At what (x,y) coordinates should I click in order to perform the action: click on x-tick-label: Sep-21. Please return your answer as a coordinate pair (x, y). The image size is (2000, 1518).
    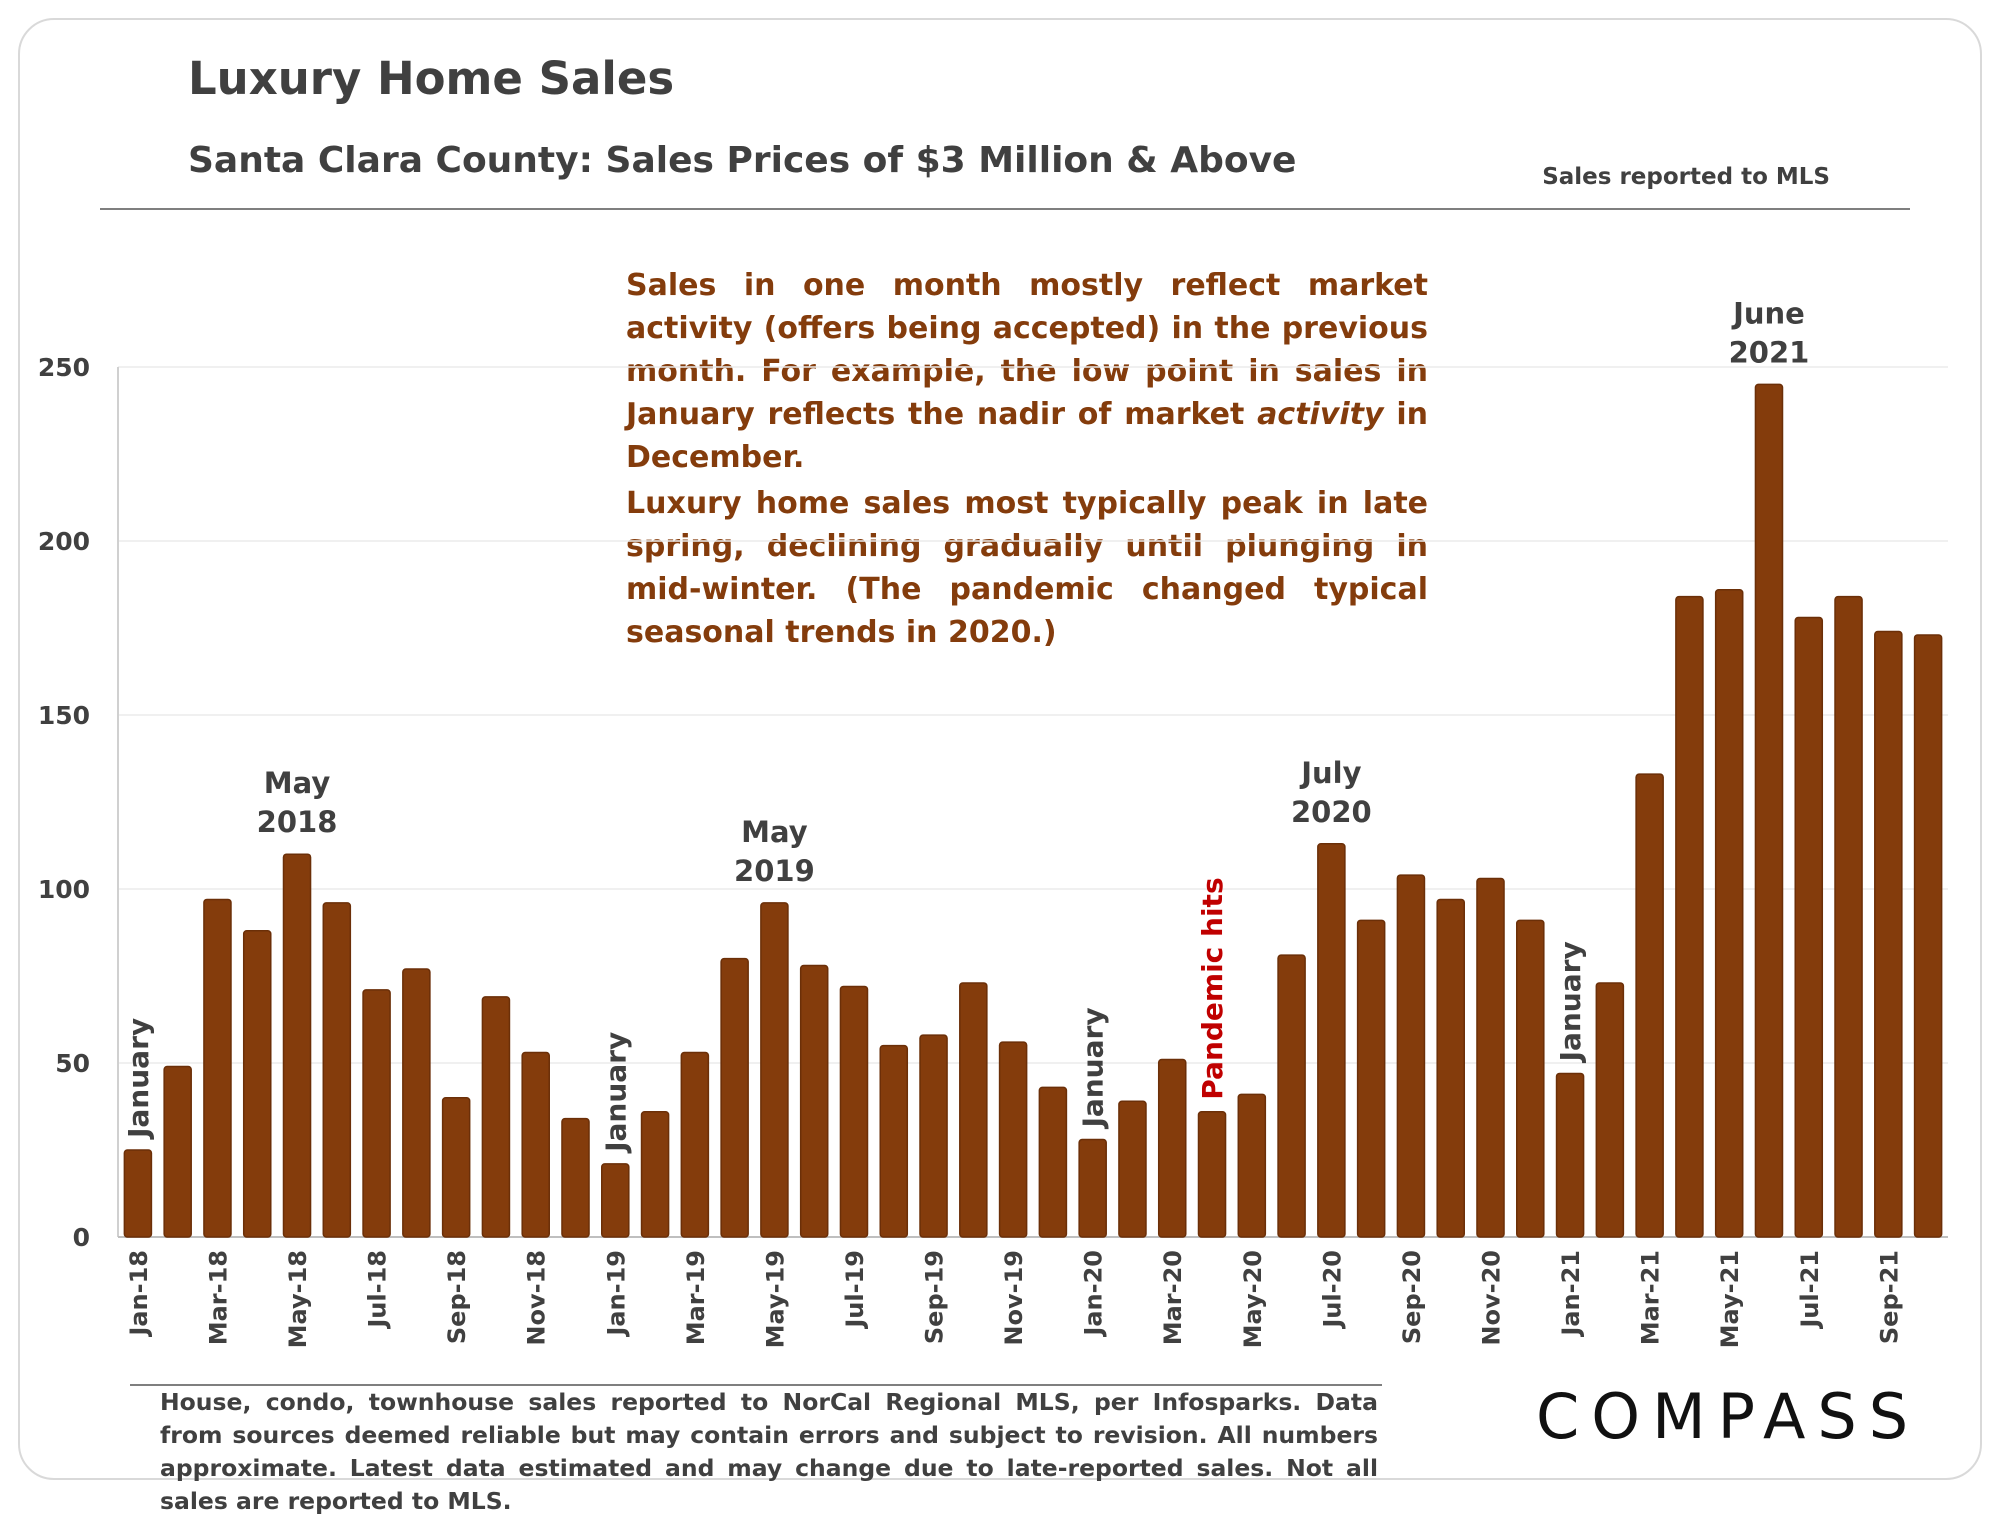
    Looking at the image, I should click on (1889, 1297).